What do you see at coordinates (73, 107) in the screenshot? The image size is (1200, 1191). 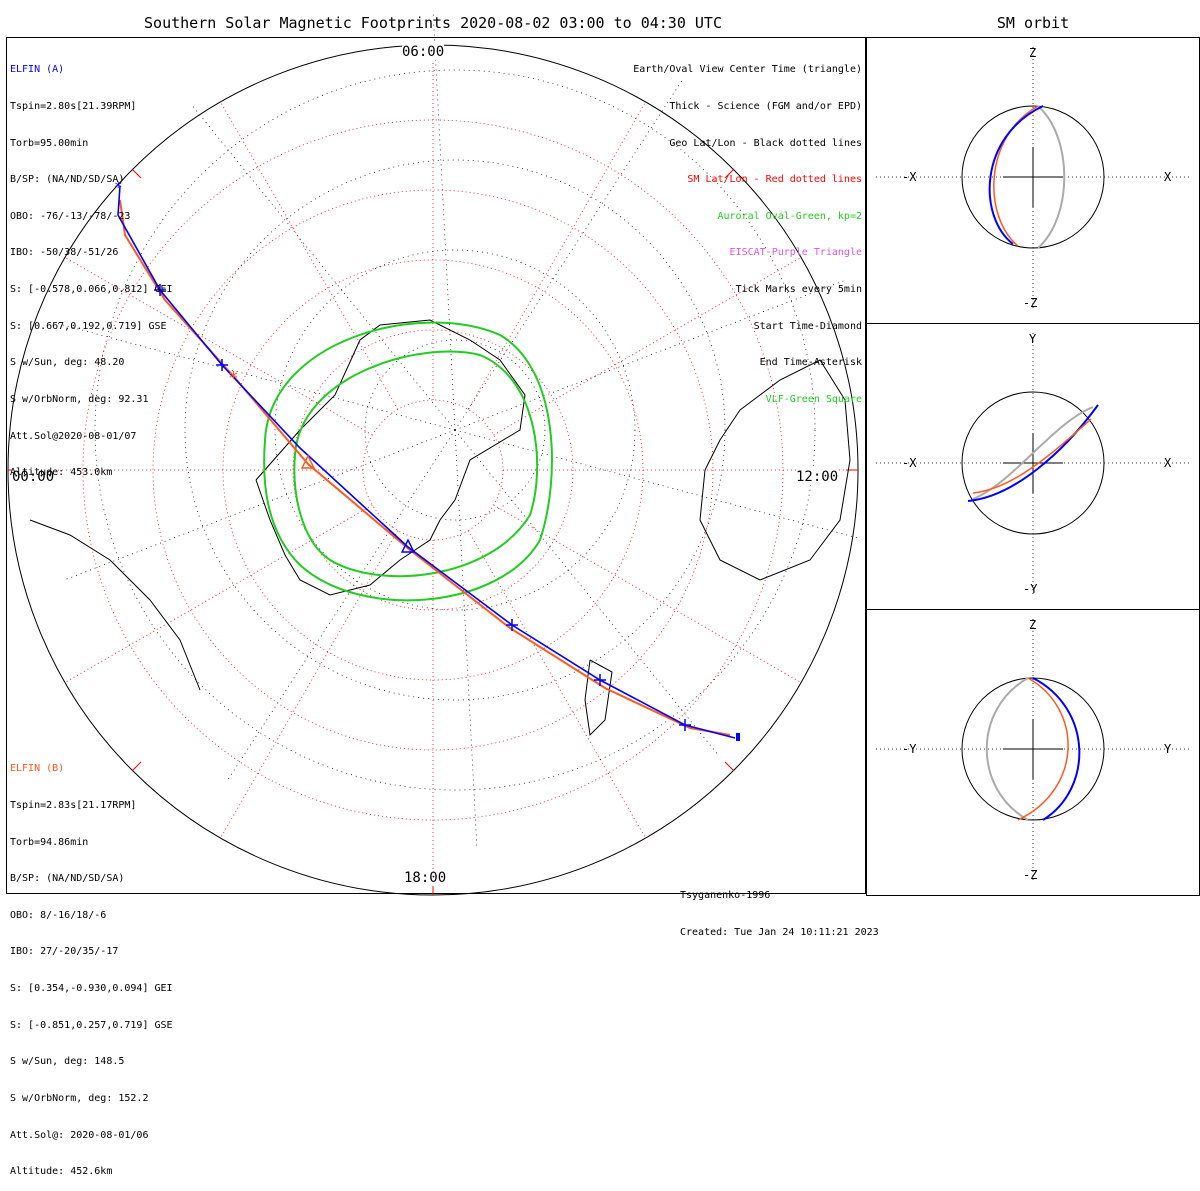 I see `elfin-a-line: Tspin=2.80s[21.39RPM]` at bounding box center [73, 107].